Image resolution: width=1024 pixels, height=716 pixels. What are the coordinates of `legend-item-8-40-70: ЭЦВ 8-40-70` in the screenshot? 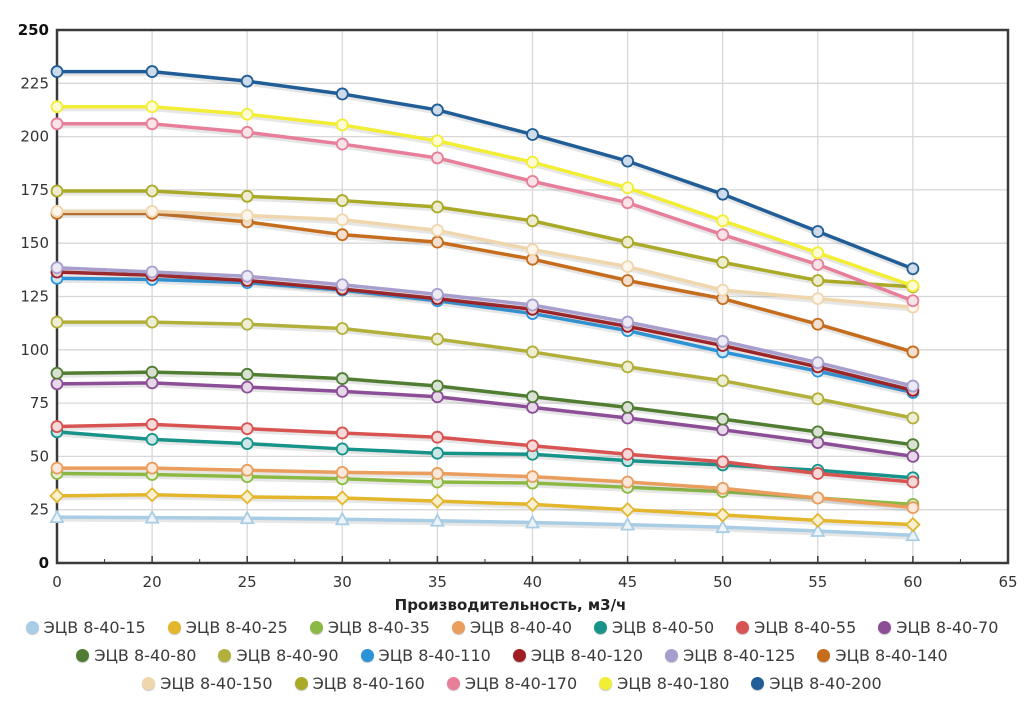 It's located at (938, 627).